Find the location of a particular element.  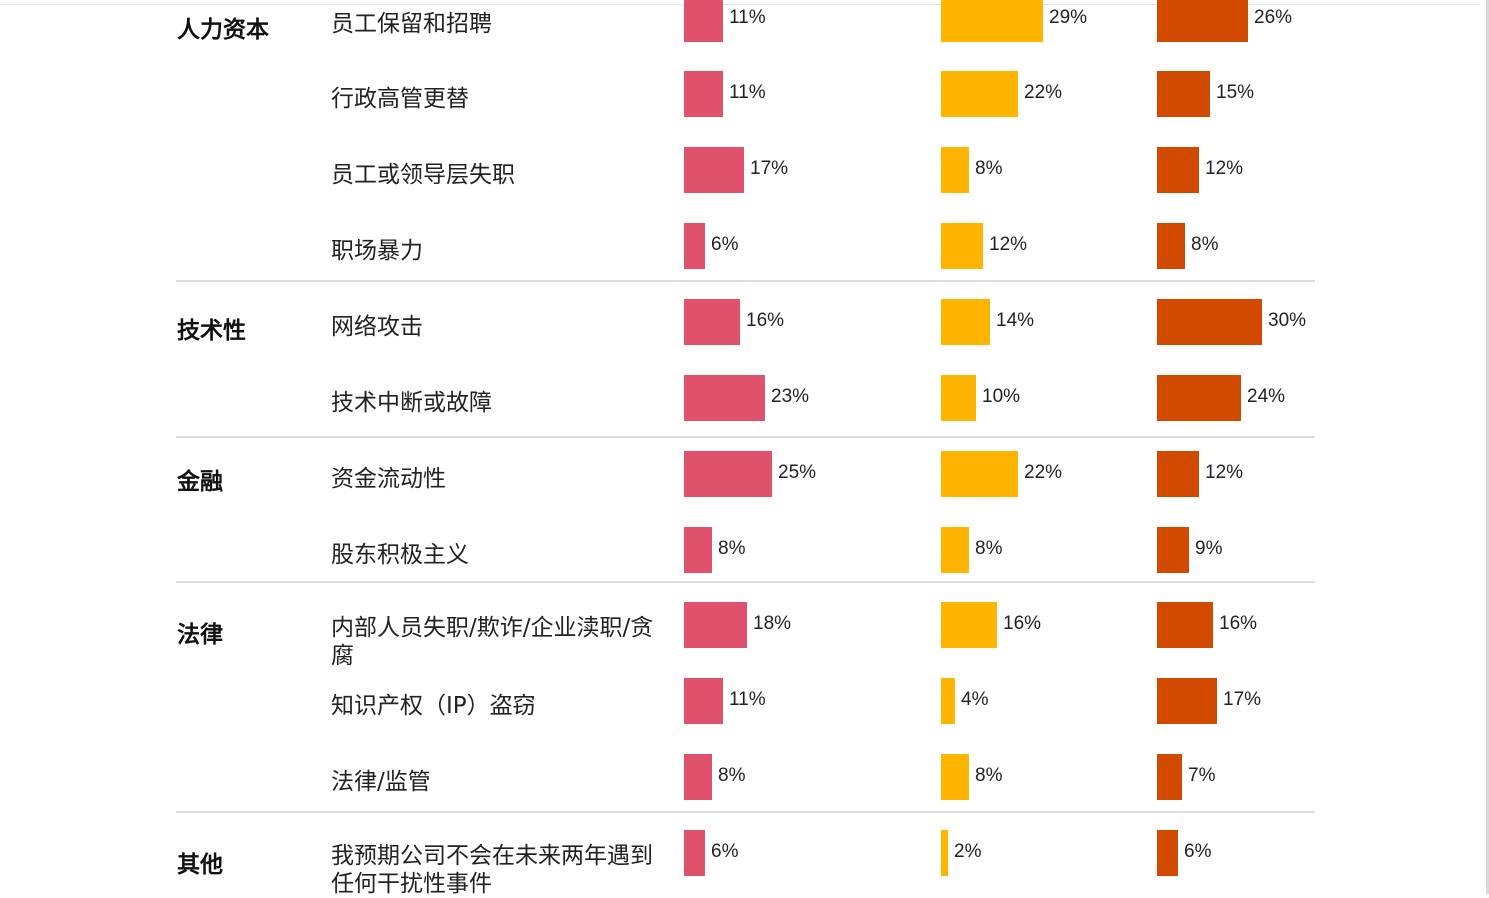

data-label: 9% is located at coordinates (1209, 548).